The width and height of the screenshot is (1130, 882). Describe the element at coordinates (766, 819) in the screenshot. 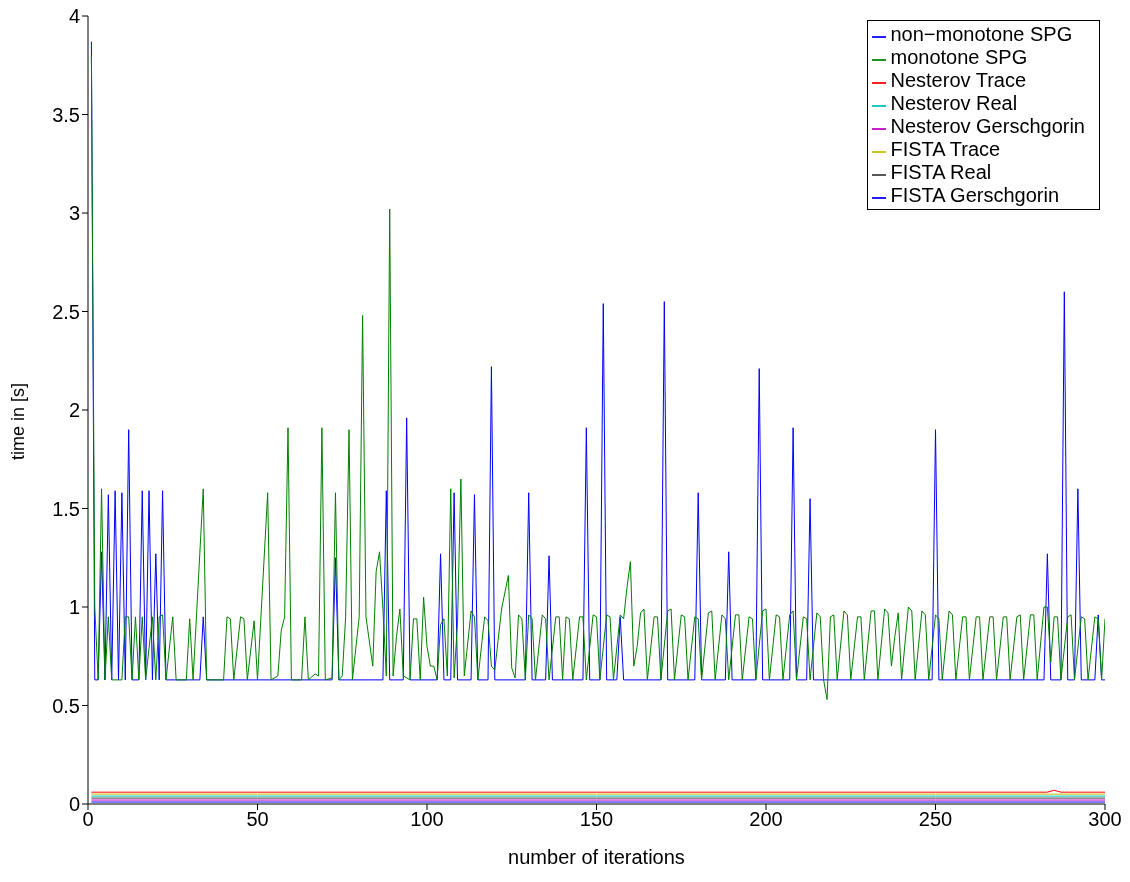

I see `x-tick-label: 200` at that location.